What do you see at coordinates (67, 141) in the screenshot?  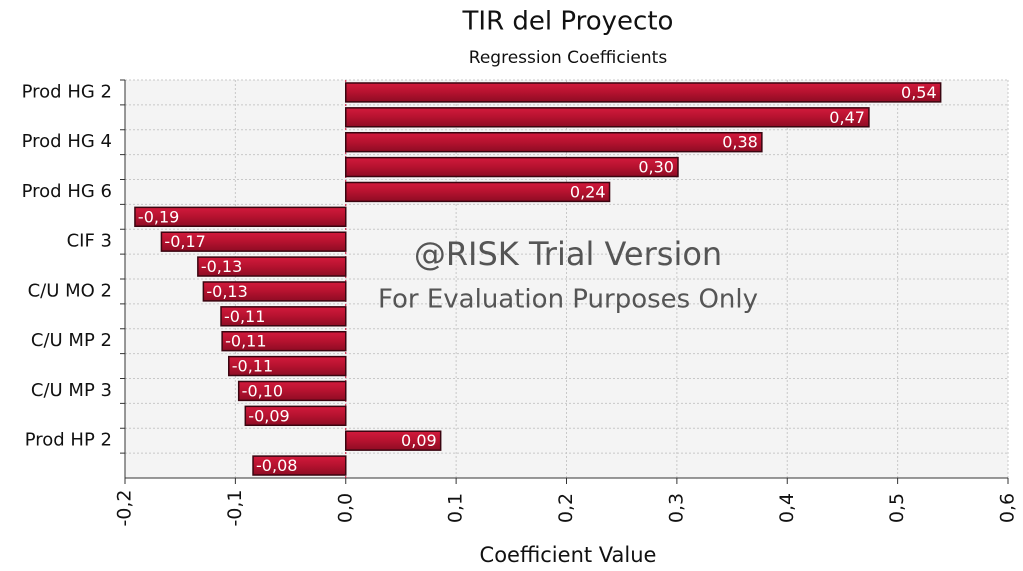 I see `y-tick-label: Prod HG 4` at bounding box center [67, 141].